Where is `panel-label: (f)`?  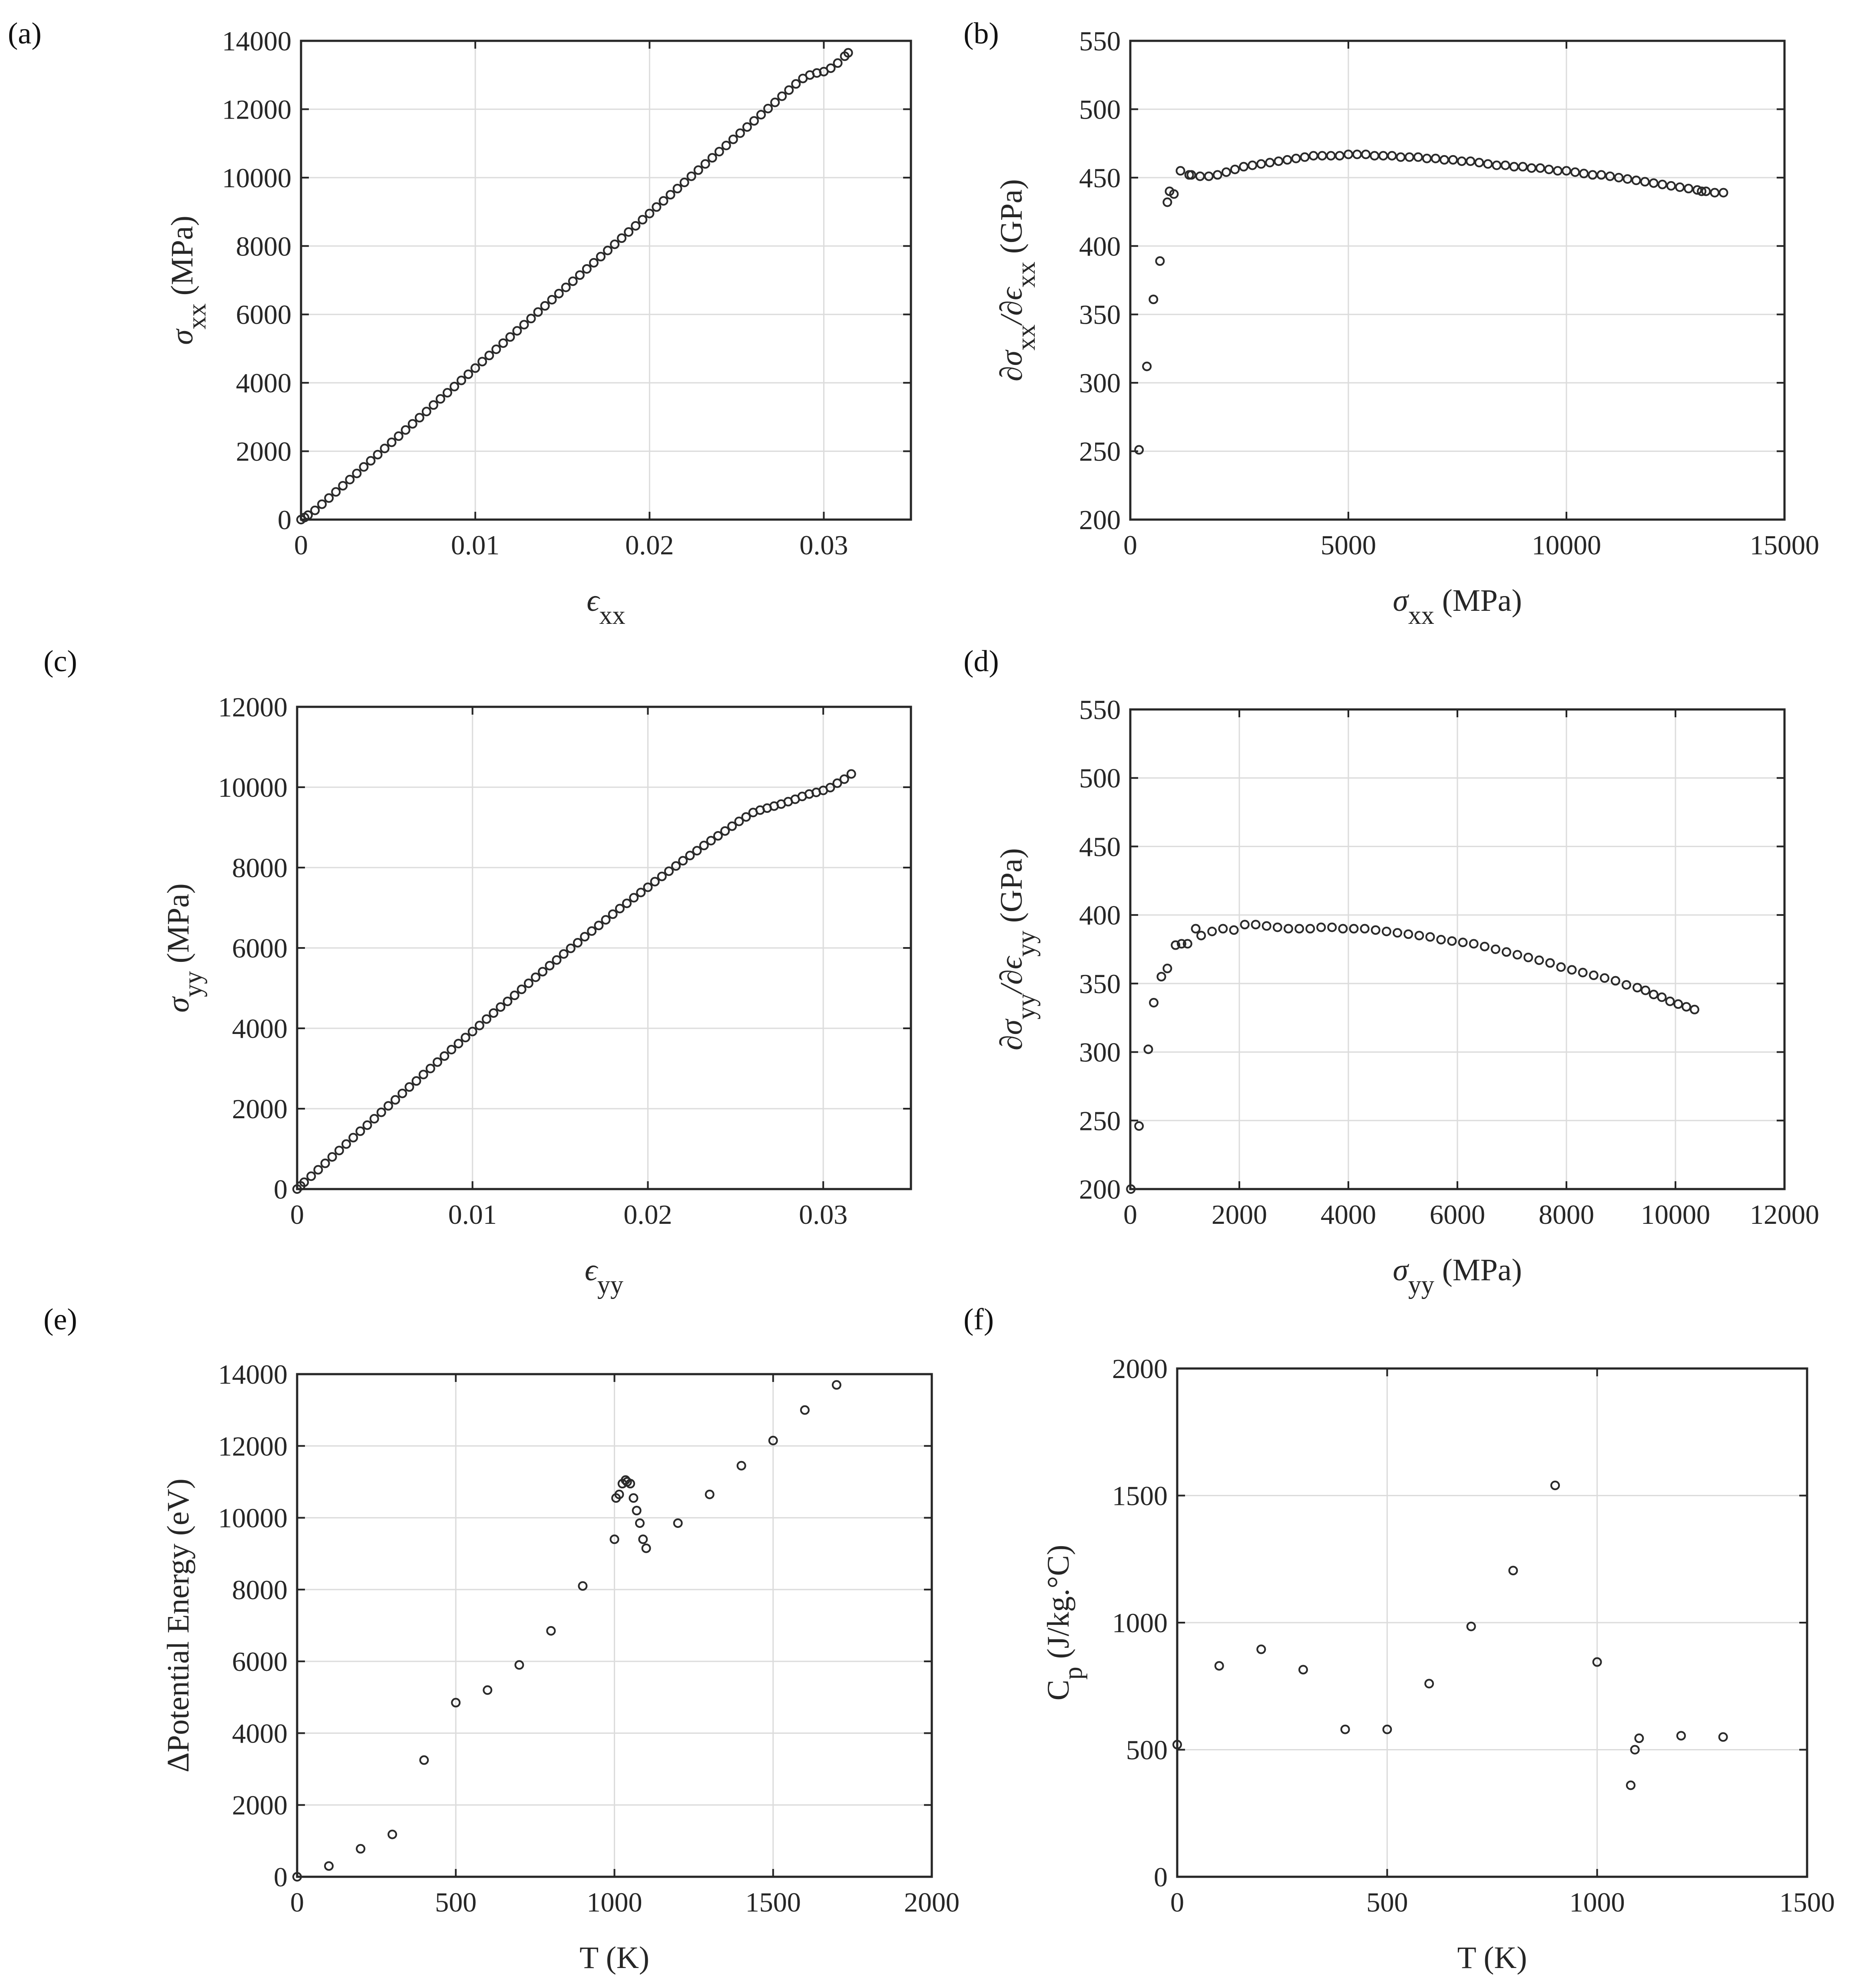 panel-label: (f) is located at coordinates (978, 1319).